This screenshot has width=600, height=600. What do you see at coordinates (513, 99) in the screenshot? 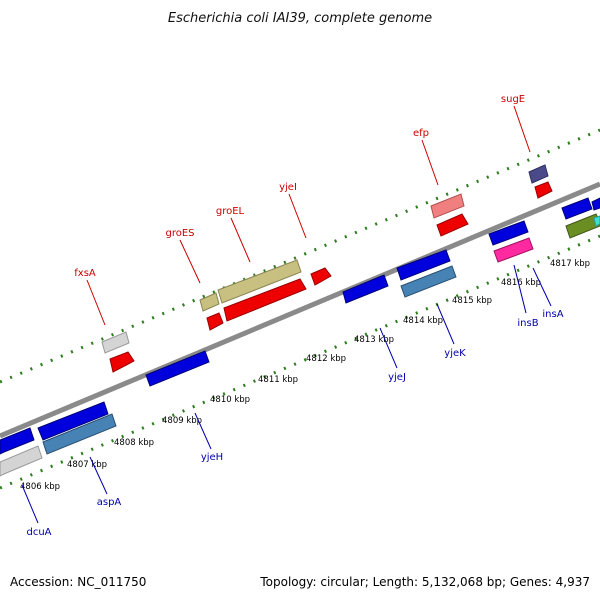
I see `gene-label-sugE: sugE` at bounding box center [513, 99].